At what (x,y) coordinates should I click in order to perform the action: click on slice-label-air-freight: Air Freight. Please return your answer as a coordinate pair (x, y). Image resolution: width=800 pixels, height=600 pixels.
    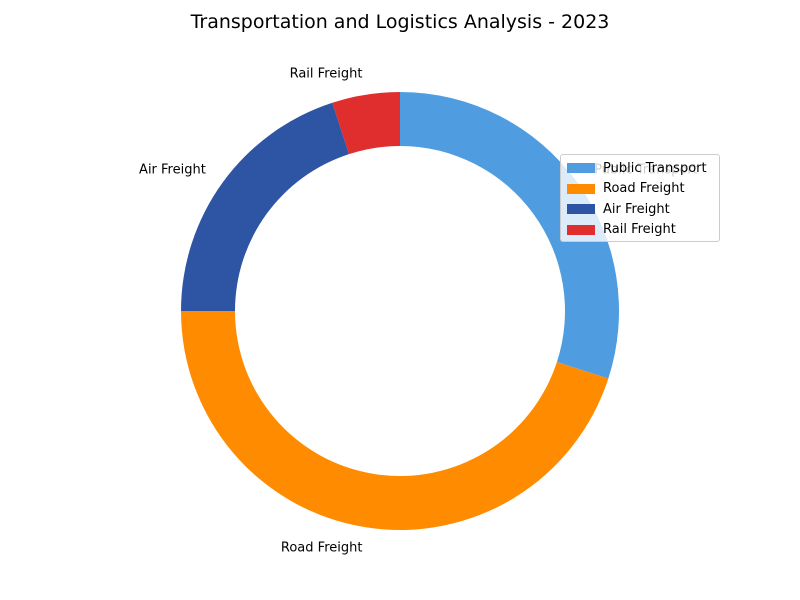
    Looking at the image, I should click on (172, 169).